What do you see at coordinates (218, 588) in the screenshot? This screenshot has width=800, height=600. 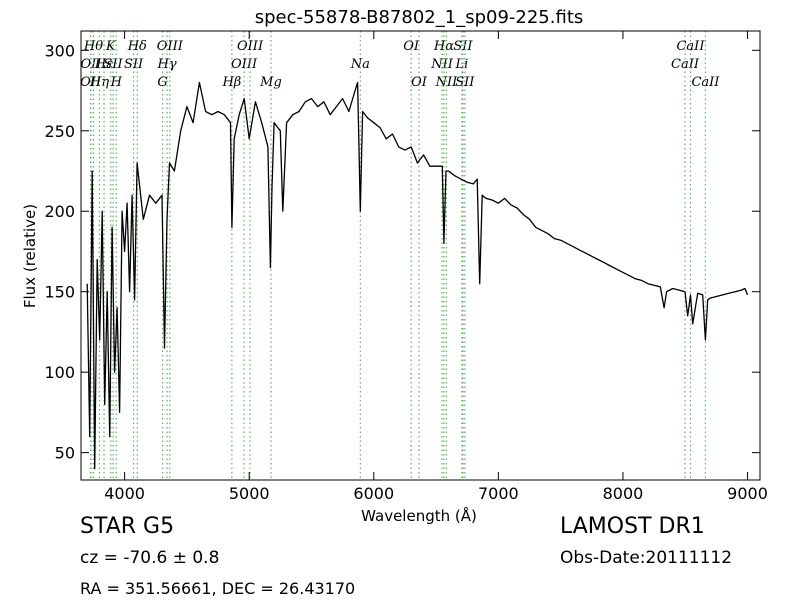 I see `coordinates: RA = 351.56661, DEC = 26.43170` at bounding box center [218, 588].